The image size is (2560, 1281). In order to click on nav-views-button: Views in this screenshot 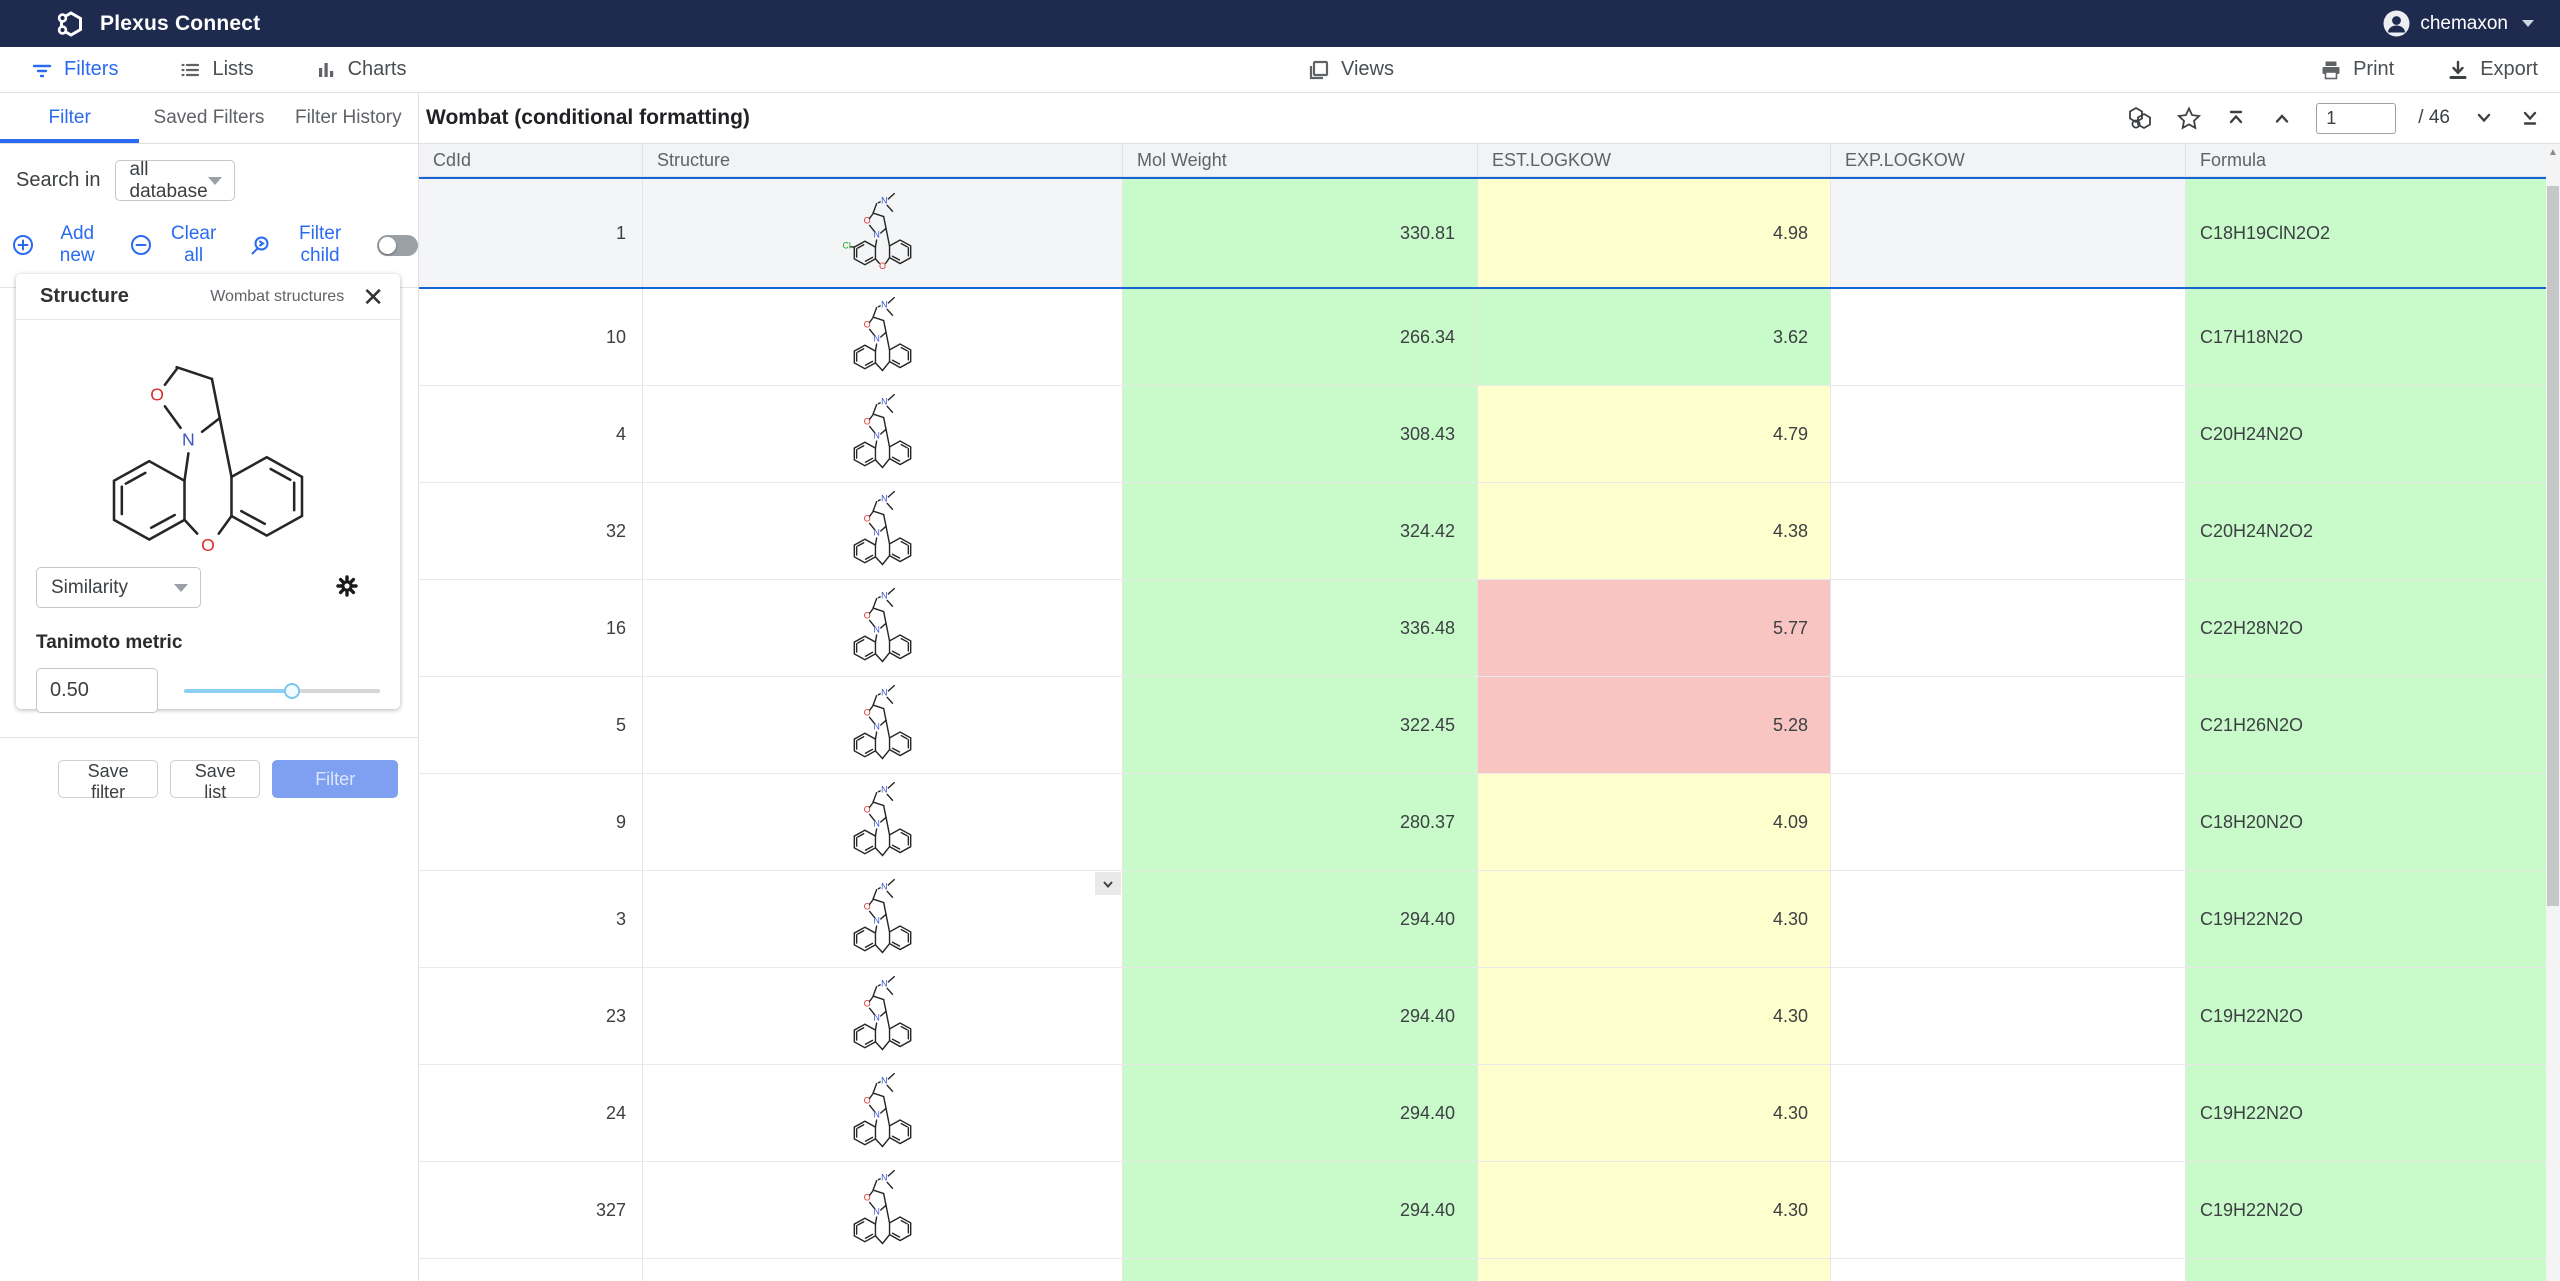, I will do `click(1350, 70)`.